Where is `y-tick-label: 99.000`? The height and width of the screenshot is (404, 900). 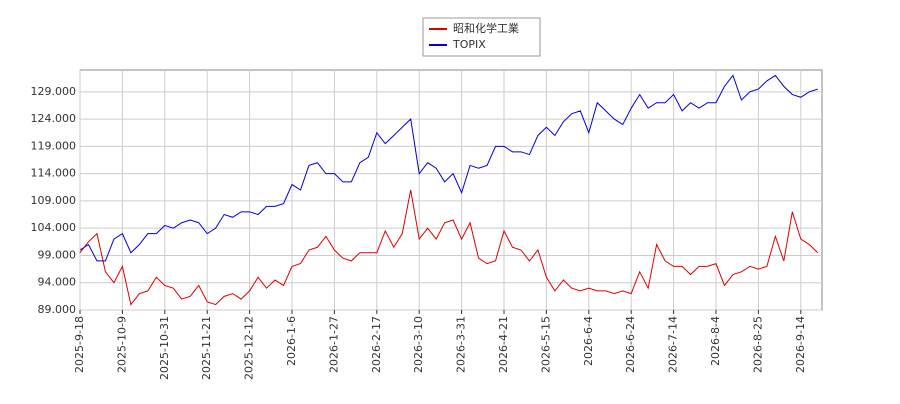
y-tick-label: 99.000 is located at coordinates (57, 254).